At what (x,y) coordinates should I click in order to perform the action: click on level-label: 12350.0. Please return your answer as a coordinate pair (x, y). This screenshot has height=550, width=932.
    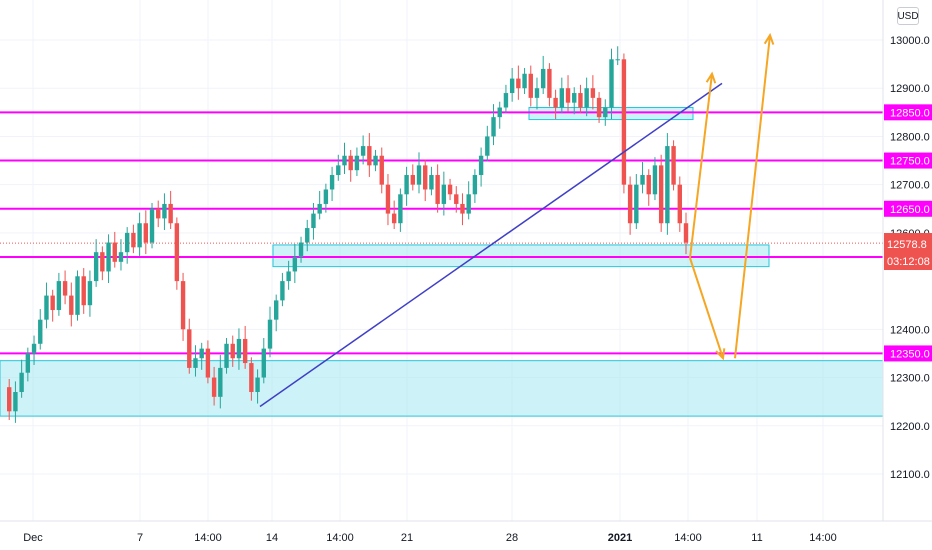
    Looking at the image, I should click on (910, 354).